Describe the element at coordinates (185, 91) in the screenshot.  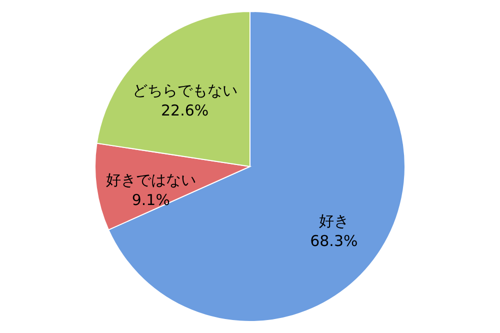
I see `slice-label: どちらでもない` at that location.